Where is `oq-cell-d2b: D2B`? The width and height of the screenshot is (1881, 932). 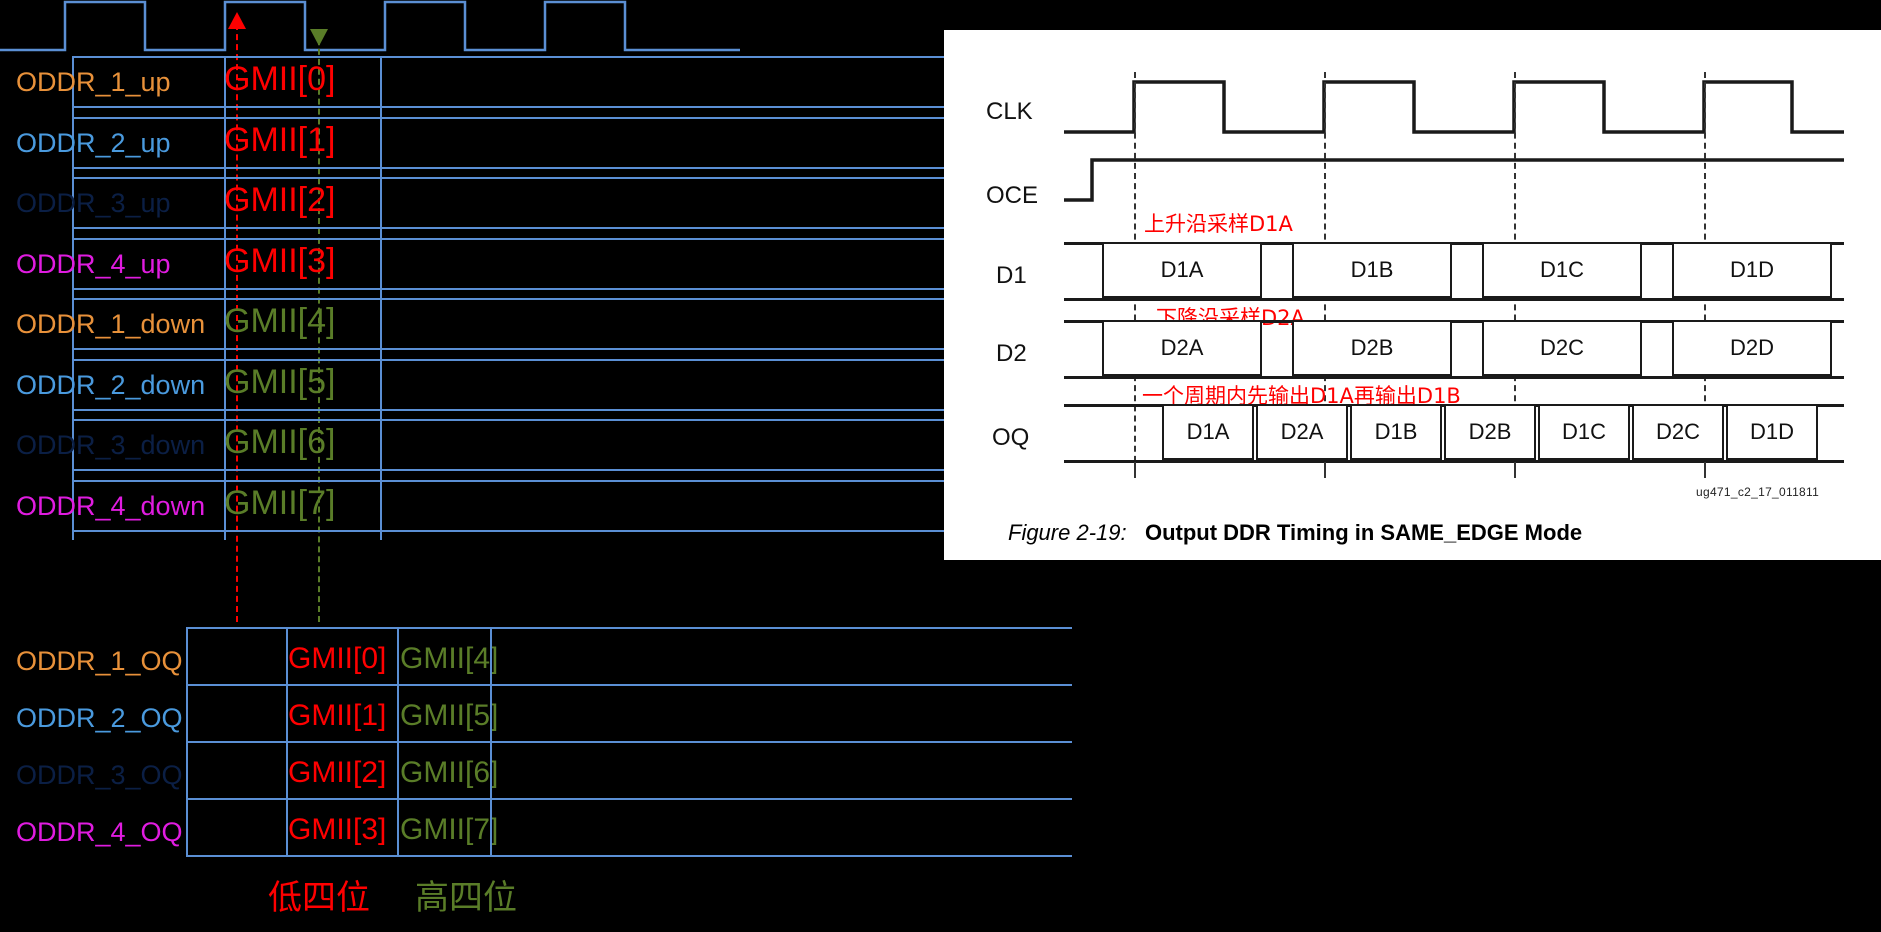 oq-cell-d2b: D2B is located at coordinates (1490, 432).